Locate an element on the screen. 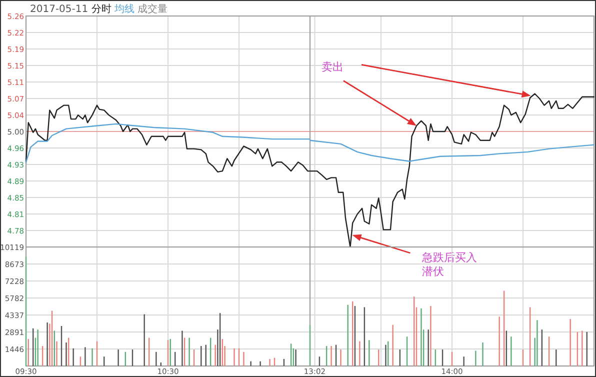 This screenshot has height=377, width=596. text: 分时 is located at coordinates (102, 9).